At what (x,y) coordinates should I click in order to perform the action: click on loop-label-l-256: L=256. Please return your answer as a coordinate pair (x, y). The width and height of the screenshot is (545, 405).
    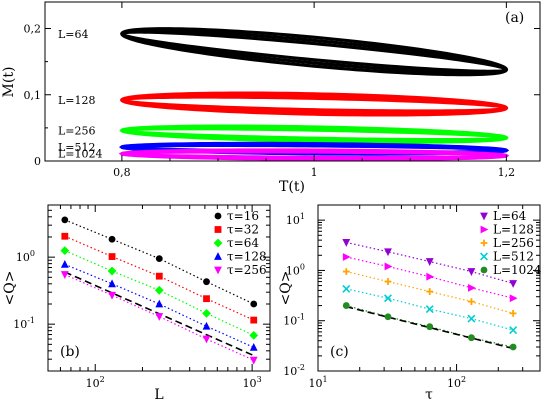
    Looking at the image, I should click on (77, 131).